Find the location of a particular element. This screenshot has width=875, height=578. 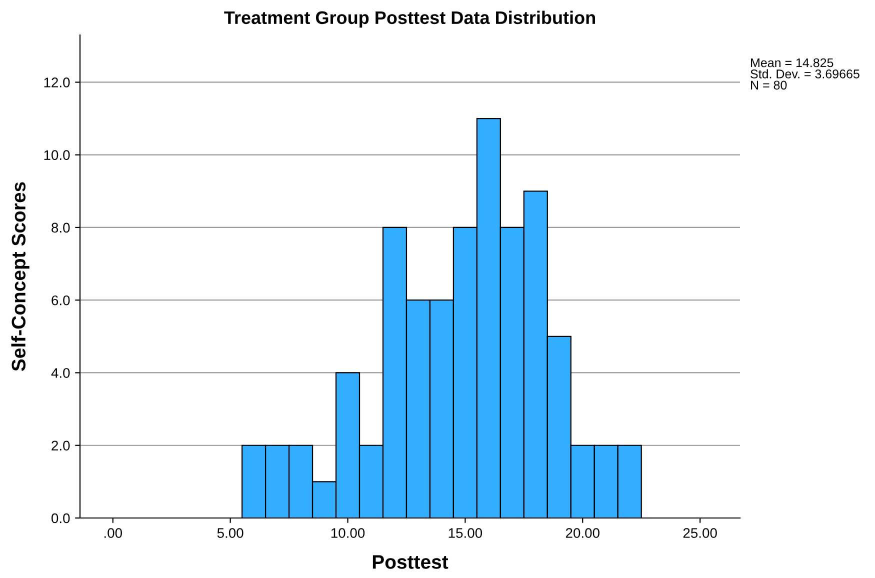

y-tick-label: 0.0 is located at coordinates (61, 518).